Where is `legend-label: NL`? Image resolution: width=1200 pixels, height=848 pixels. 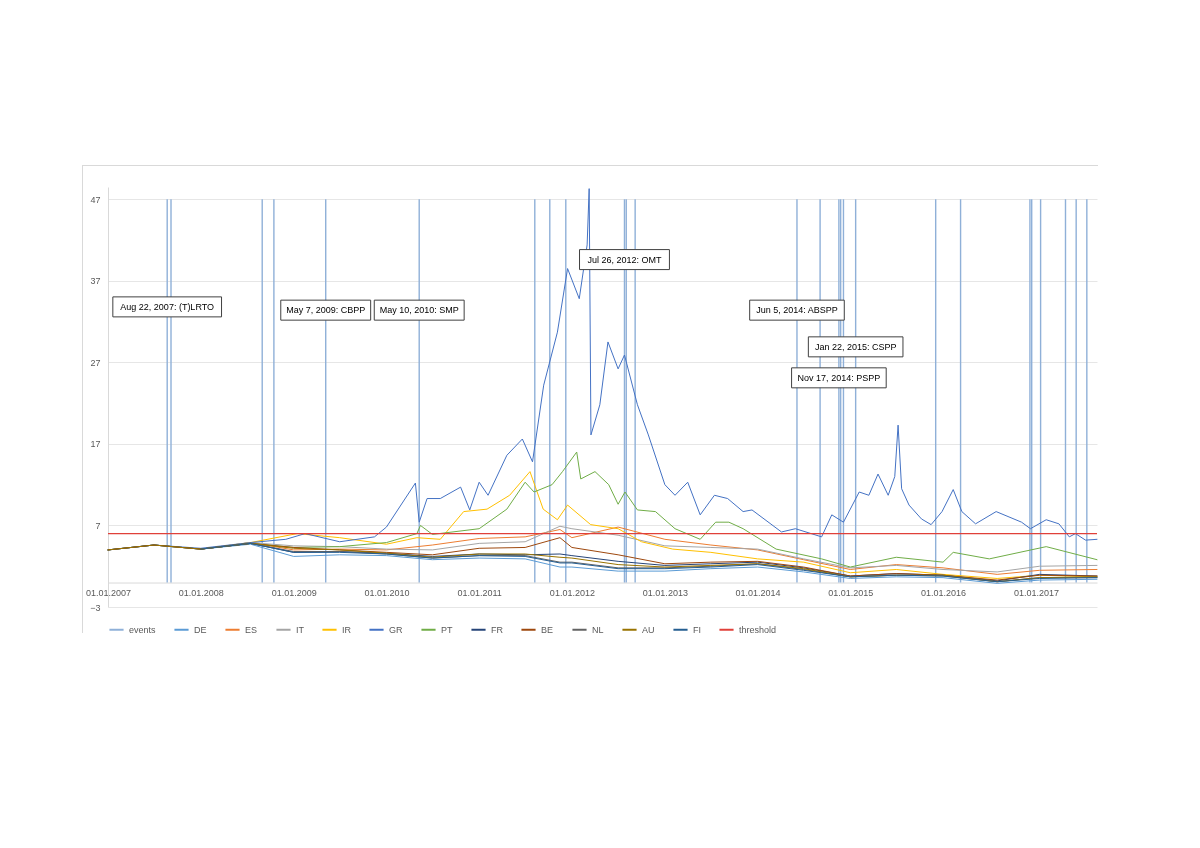 legend-label: NL is located at coordinates (598, 629).